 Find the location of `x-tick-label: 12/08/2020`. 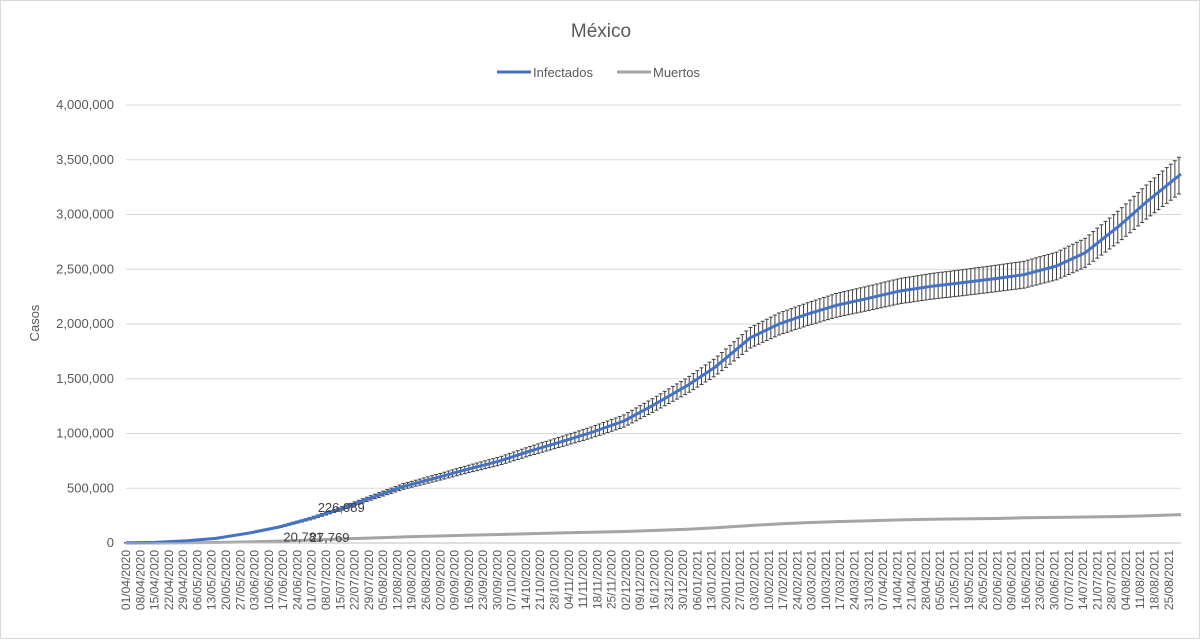

x-tick-label: 12/08/2020 is located at coordinates (397, 580).